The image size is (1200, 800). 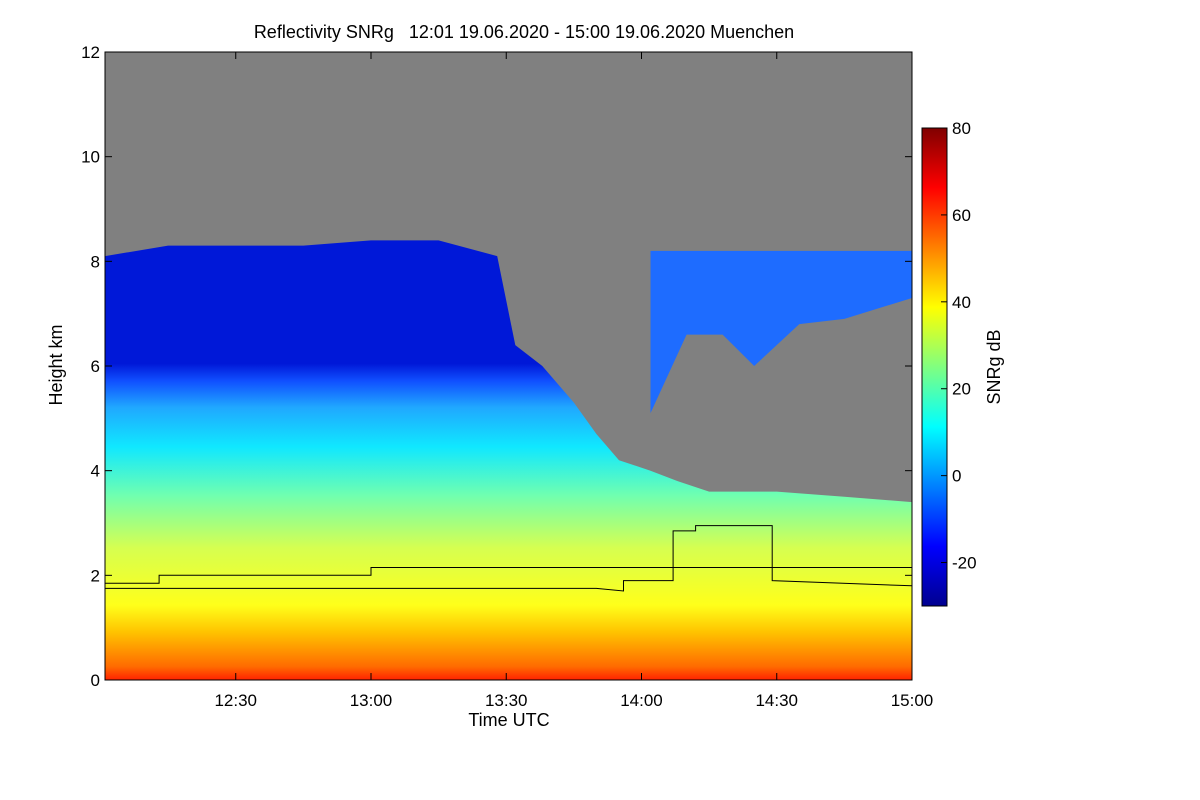 I want to click on colorbar-label: SNRg dB, so click(x=994, y=366).